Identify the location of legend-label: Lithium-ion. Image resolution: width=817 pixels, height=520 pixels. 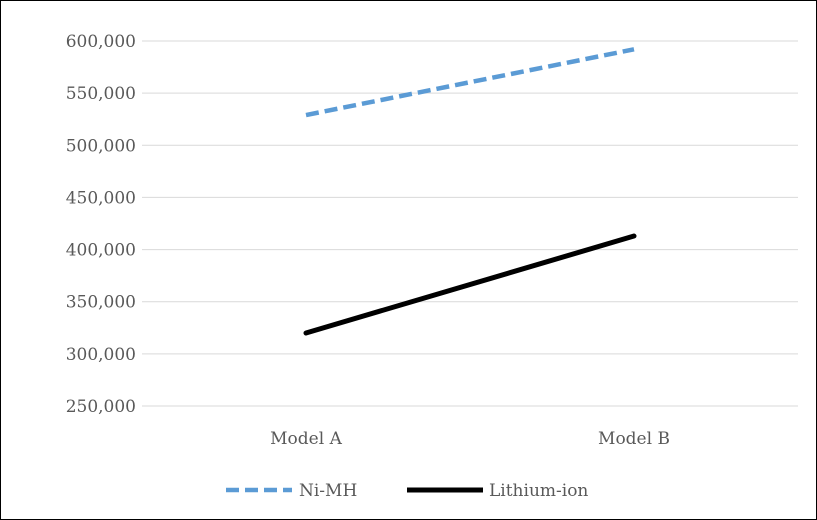
(538, 491).